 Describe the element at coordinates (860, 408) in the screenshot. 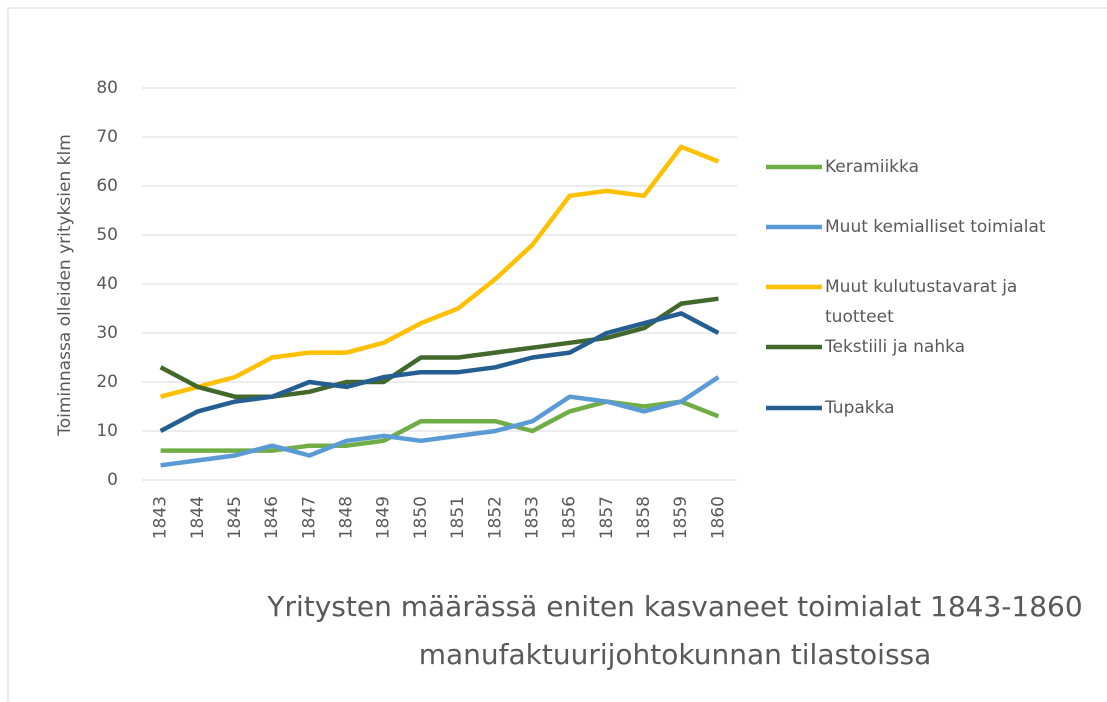

I see `legend-label: Tupakka` at that location.